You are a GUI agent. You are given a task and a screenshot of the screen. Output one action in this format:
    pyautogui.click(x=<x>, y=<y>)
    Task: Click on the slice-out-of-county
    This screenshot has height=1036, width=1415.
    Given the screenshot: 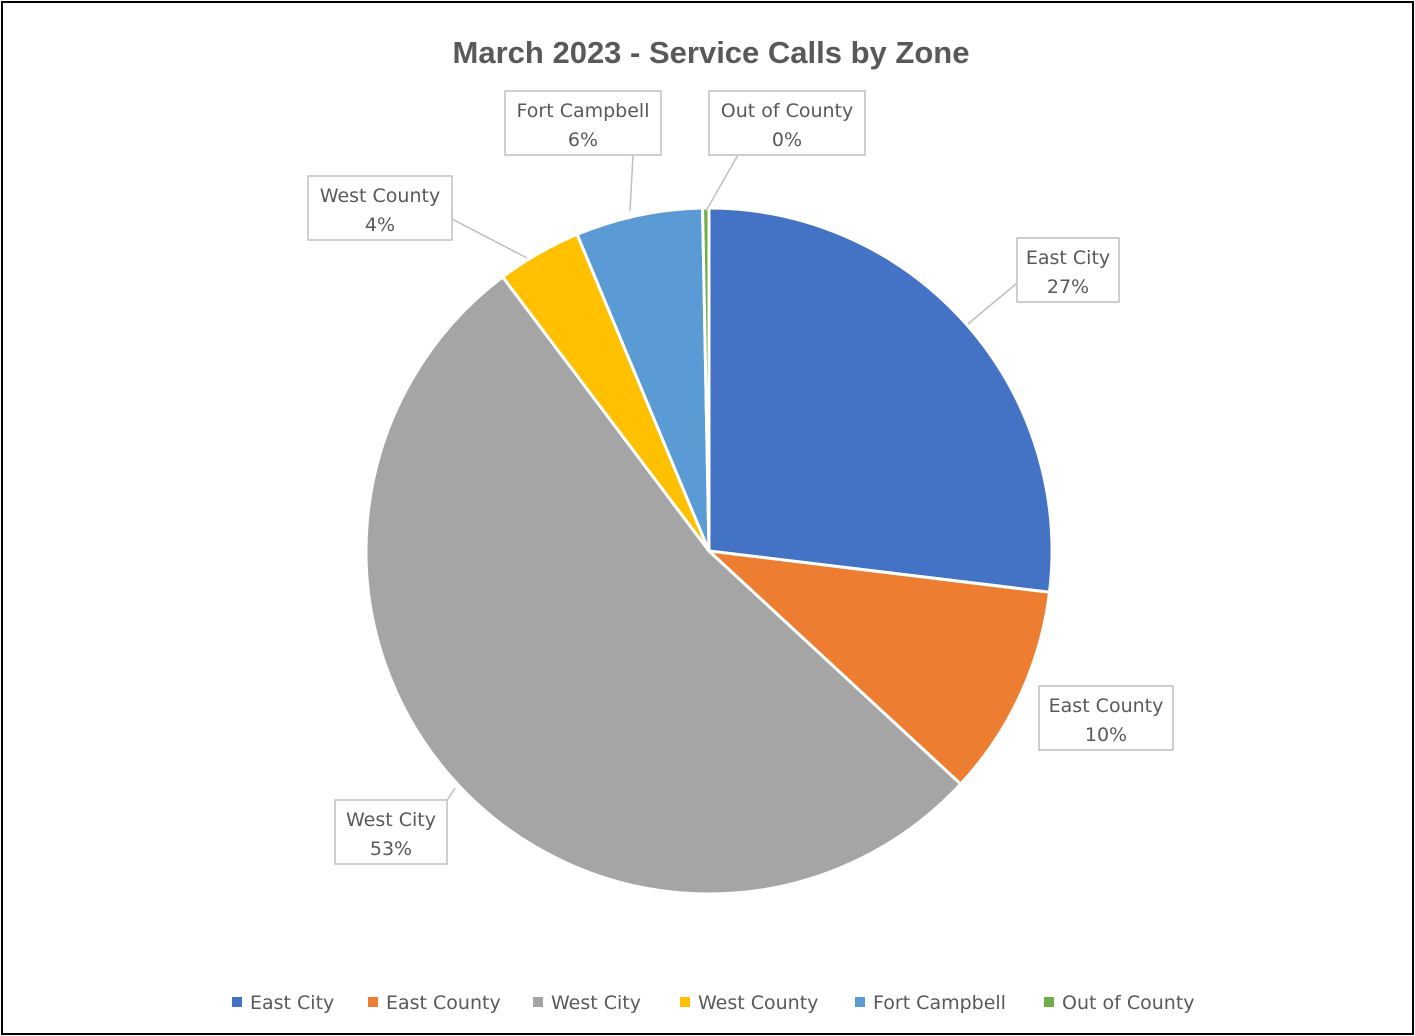 What is the action you would take?
    pyautogui.click(x=706, y=379)
    